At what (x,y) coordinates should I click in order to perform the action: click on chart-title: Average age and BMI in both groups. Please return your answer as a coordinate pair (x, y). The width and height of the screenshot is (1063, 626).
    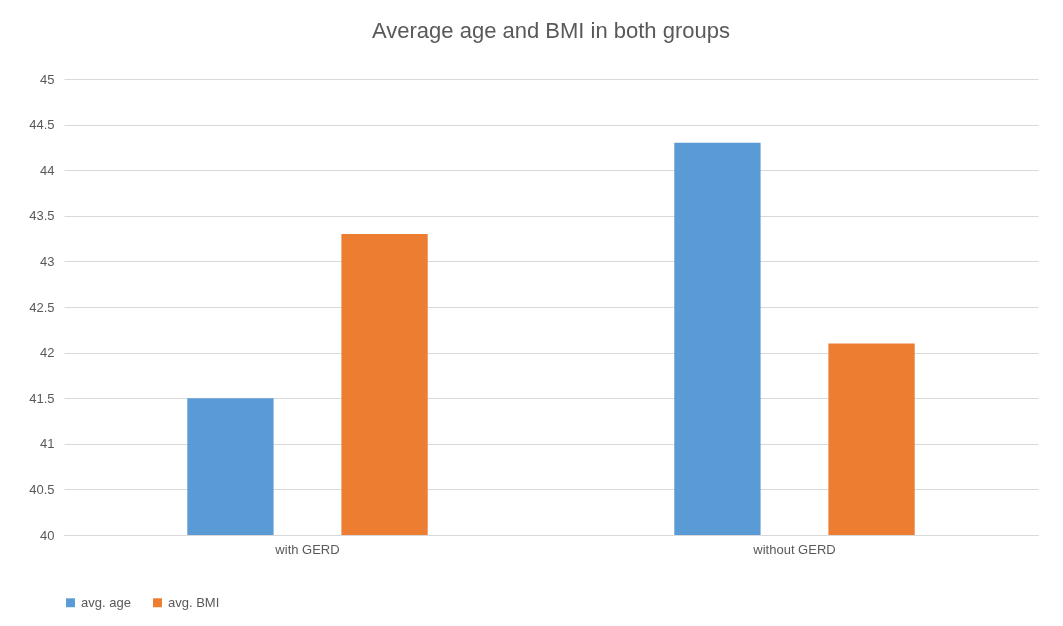
    Looking at the image, I should click on (551, 30).